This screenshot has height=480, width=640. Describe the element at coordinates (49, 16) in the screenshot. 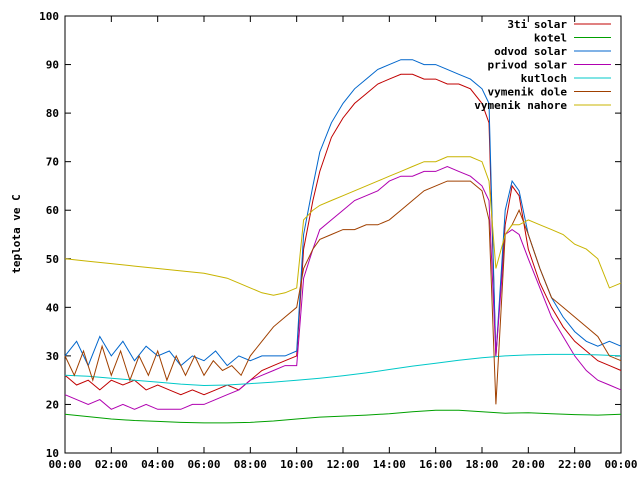

I see `y-tick-label: 100` at that location.